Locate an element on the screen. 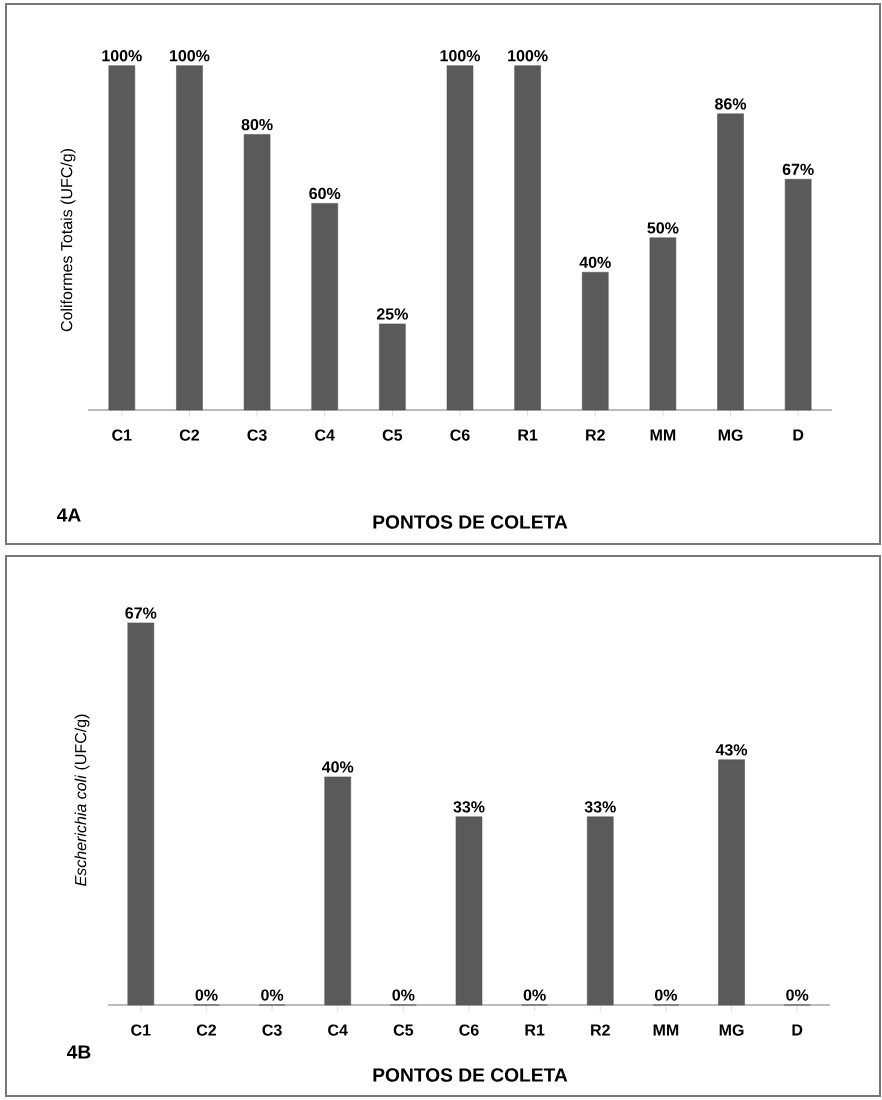 The width and height of the screenshot is (882, 1100). data-label: 50% is located at coordinates (663, 228).